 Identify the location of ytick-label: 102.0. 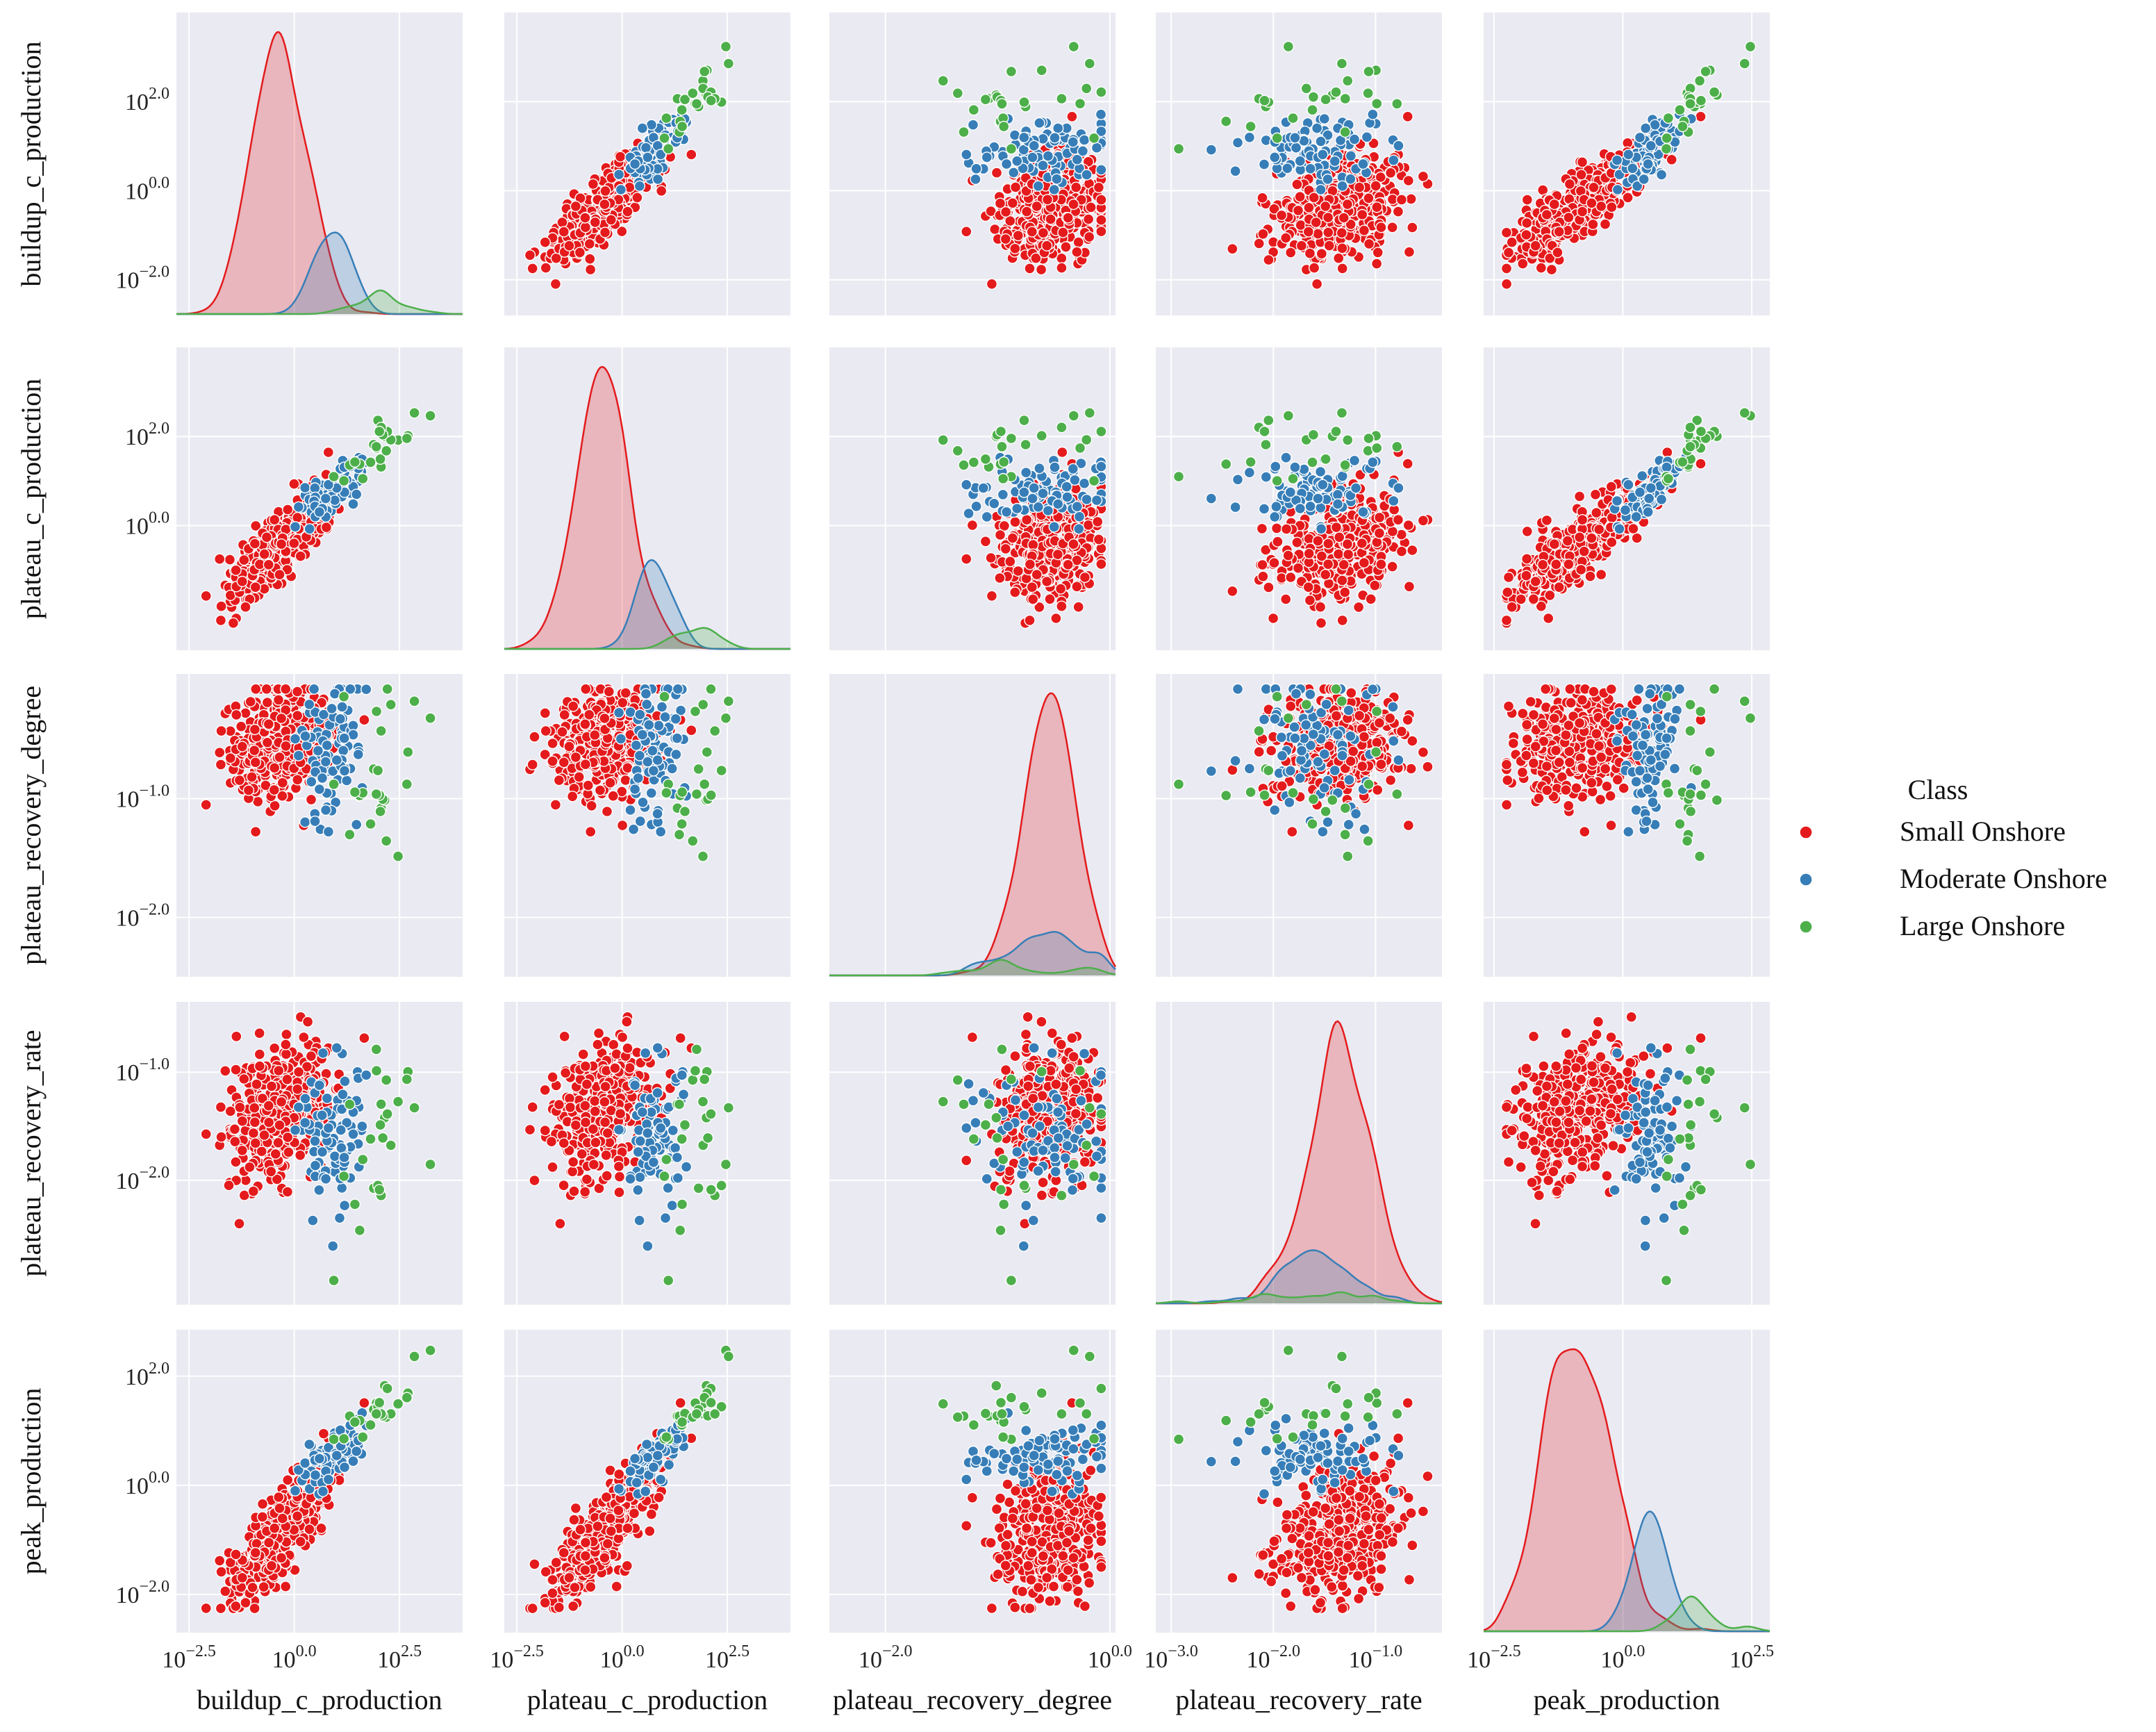
(147, 435).